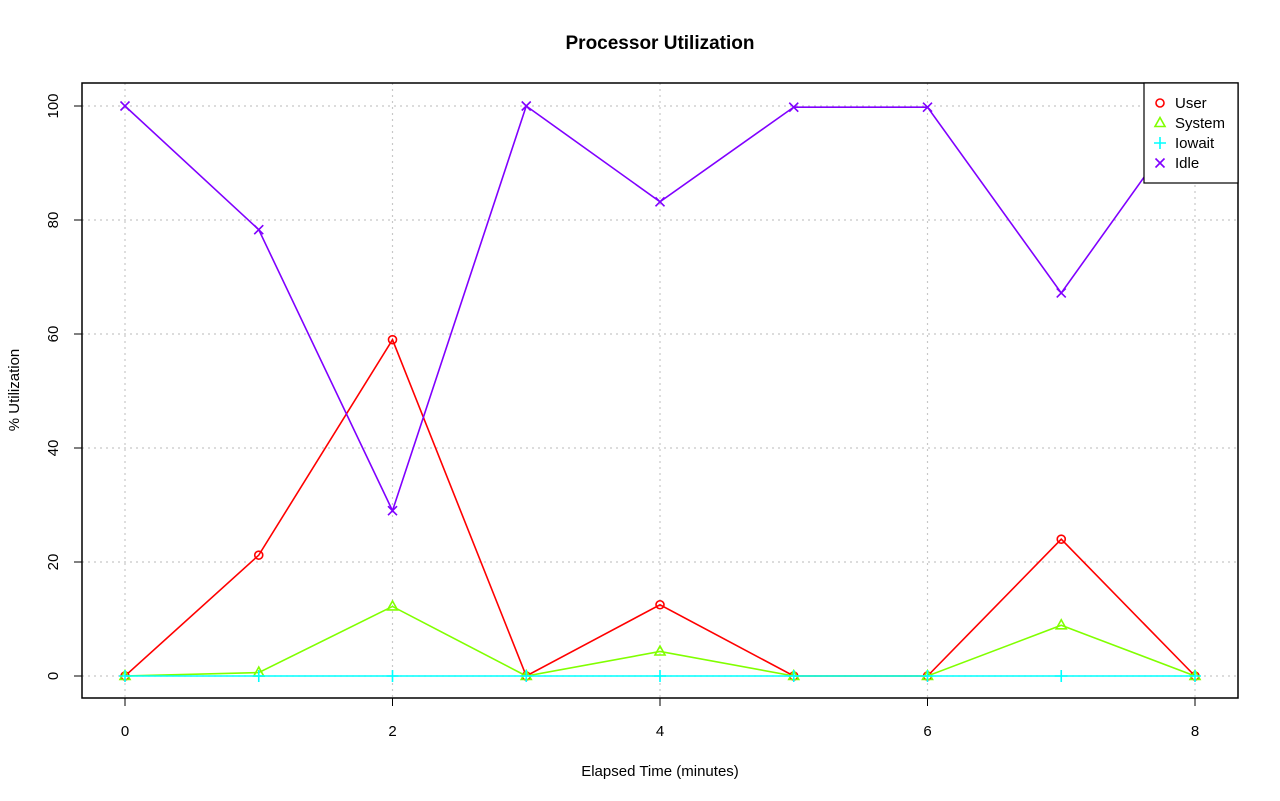 The height and width of the screenshot is (801, 1280). I want to click on legend-label: Iowait, so click(1195, 143).